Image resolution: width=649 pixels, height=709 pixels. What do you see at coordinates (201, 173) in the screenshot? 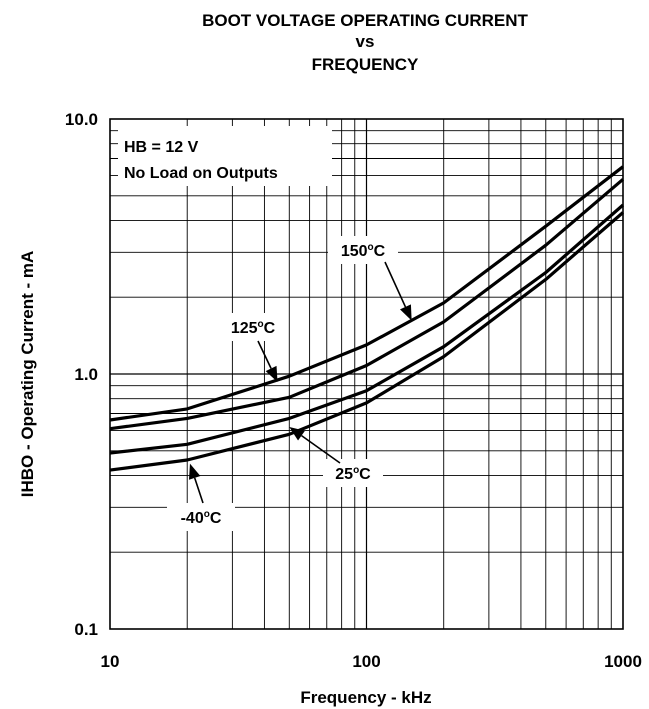
I see `condition-no-load: No Load on Outputs` at bounding box center [201, 173].